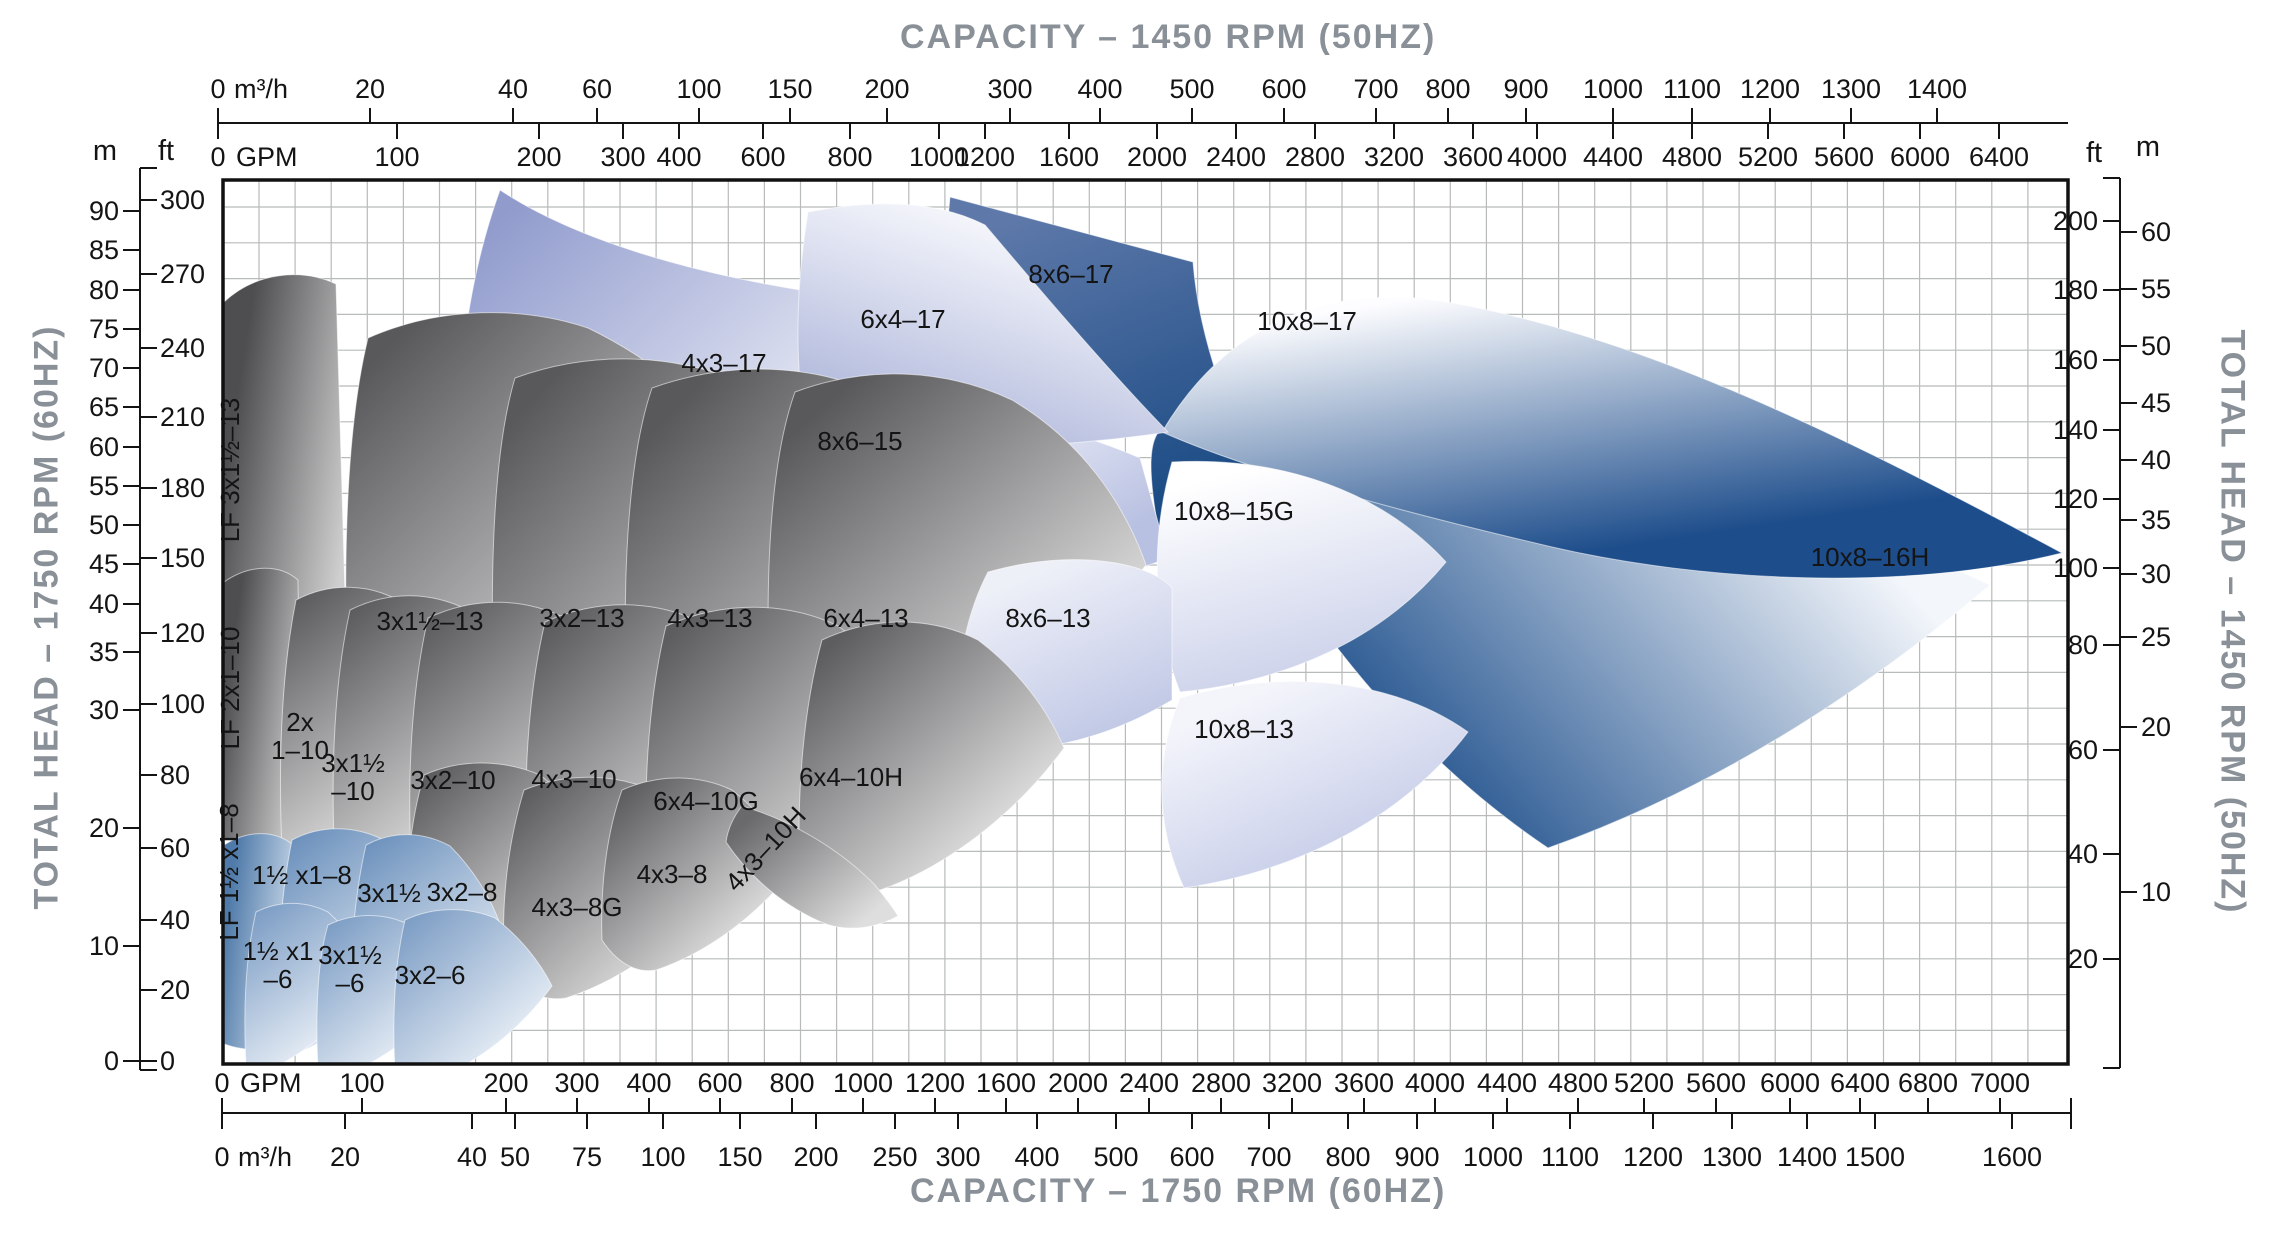  What do you see at coordinates (396, 157) in the screenshot?
I see `top-gpm-tick-label: 100` at bounding box center [396, 157].